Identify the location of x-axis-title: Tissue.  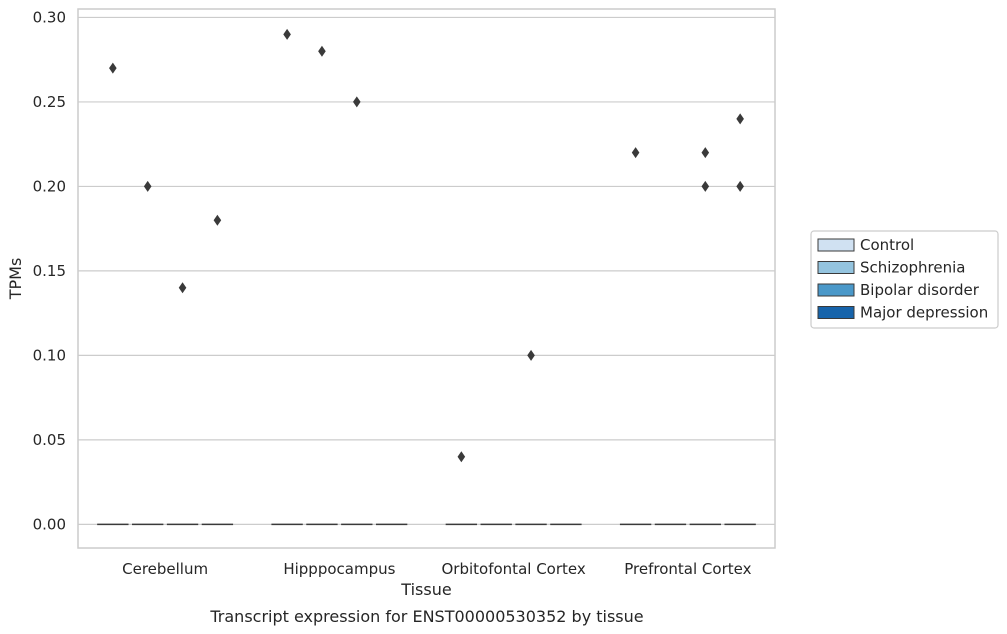
(425, 589).